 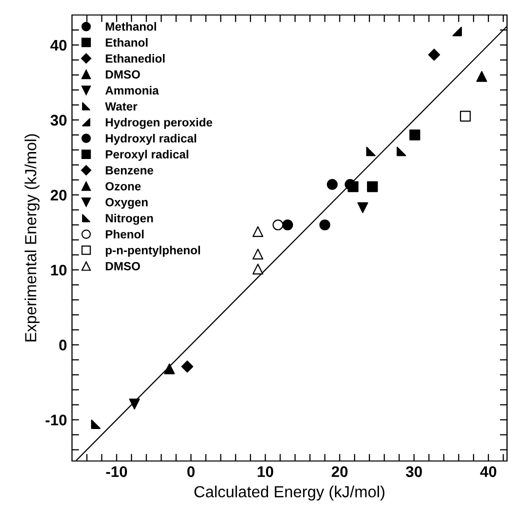 What do you see at coordinates (266, 472) in the screenshot?
I see `x-tick-label: 10` at bounding box center [266, 472].